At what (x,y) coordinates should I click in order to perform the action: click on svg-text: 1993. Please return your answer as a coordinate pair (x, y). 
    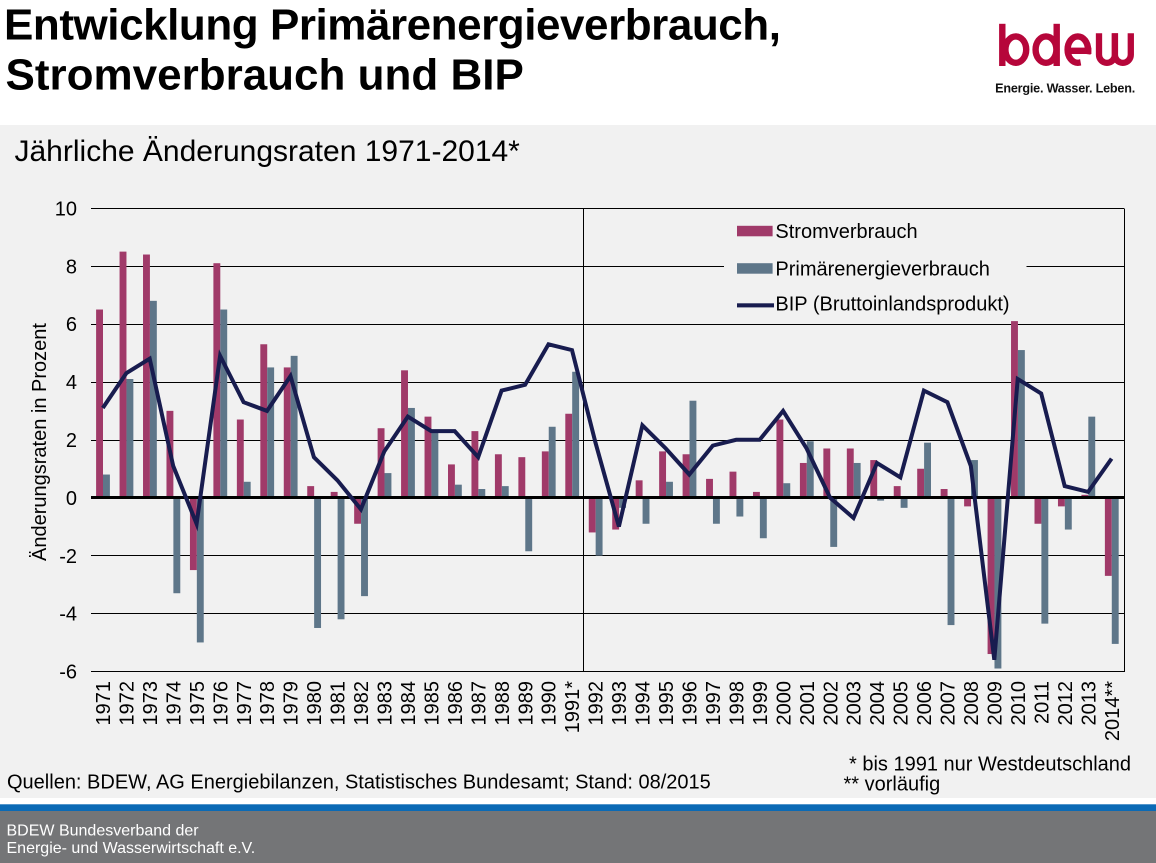
    Looking at the image, I should click on (620, 703).